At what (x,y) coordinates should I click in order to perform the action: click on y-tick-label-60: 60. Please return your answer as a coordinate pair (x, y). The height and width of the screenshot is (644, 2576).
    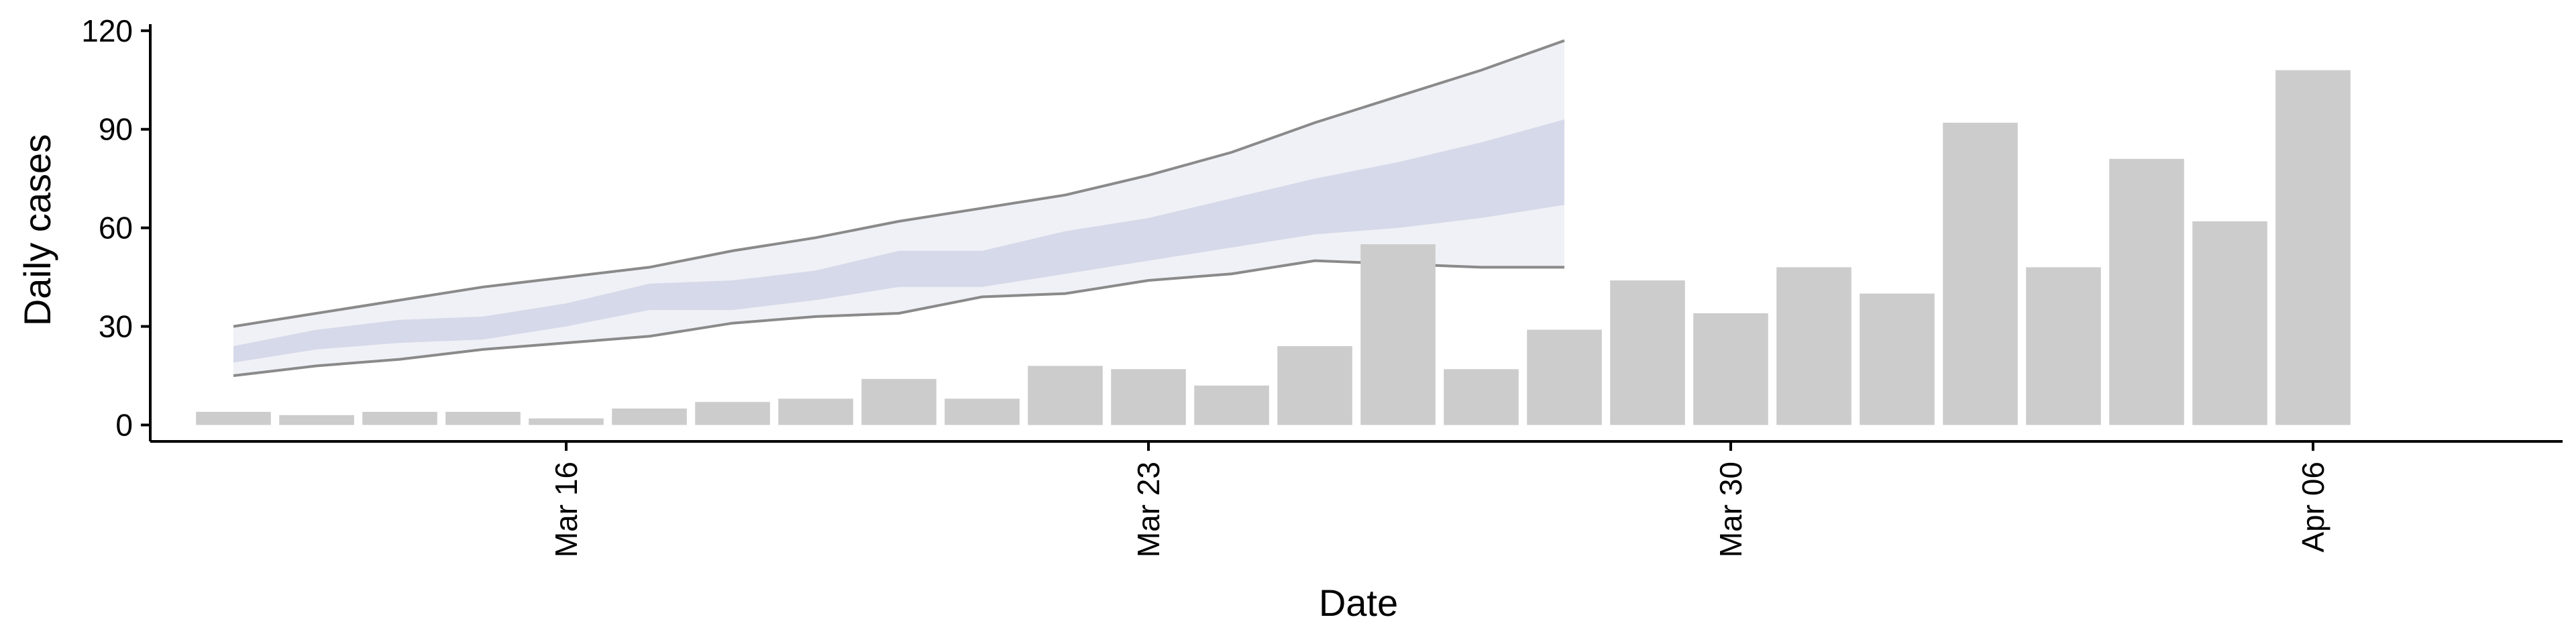
    Looking at the image, I should click on (116, 228).